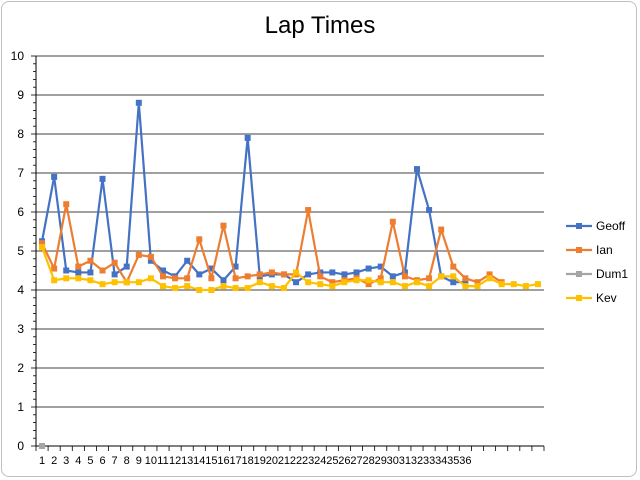 This screenshot has height=480, width=640. I want to click on legend-item: Dum1, so click(597, 274).